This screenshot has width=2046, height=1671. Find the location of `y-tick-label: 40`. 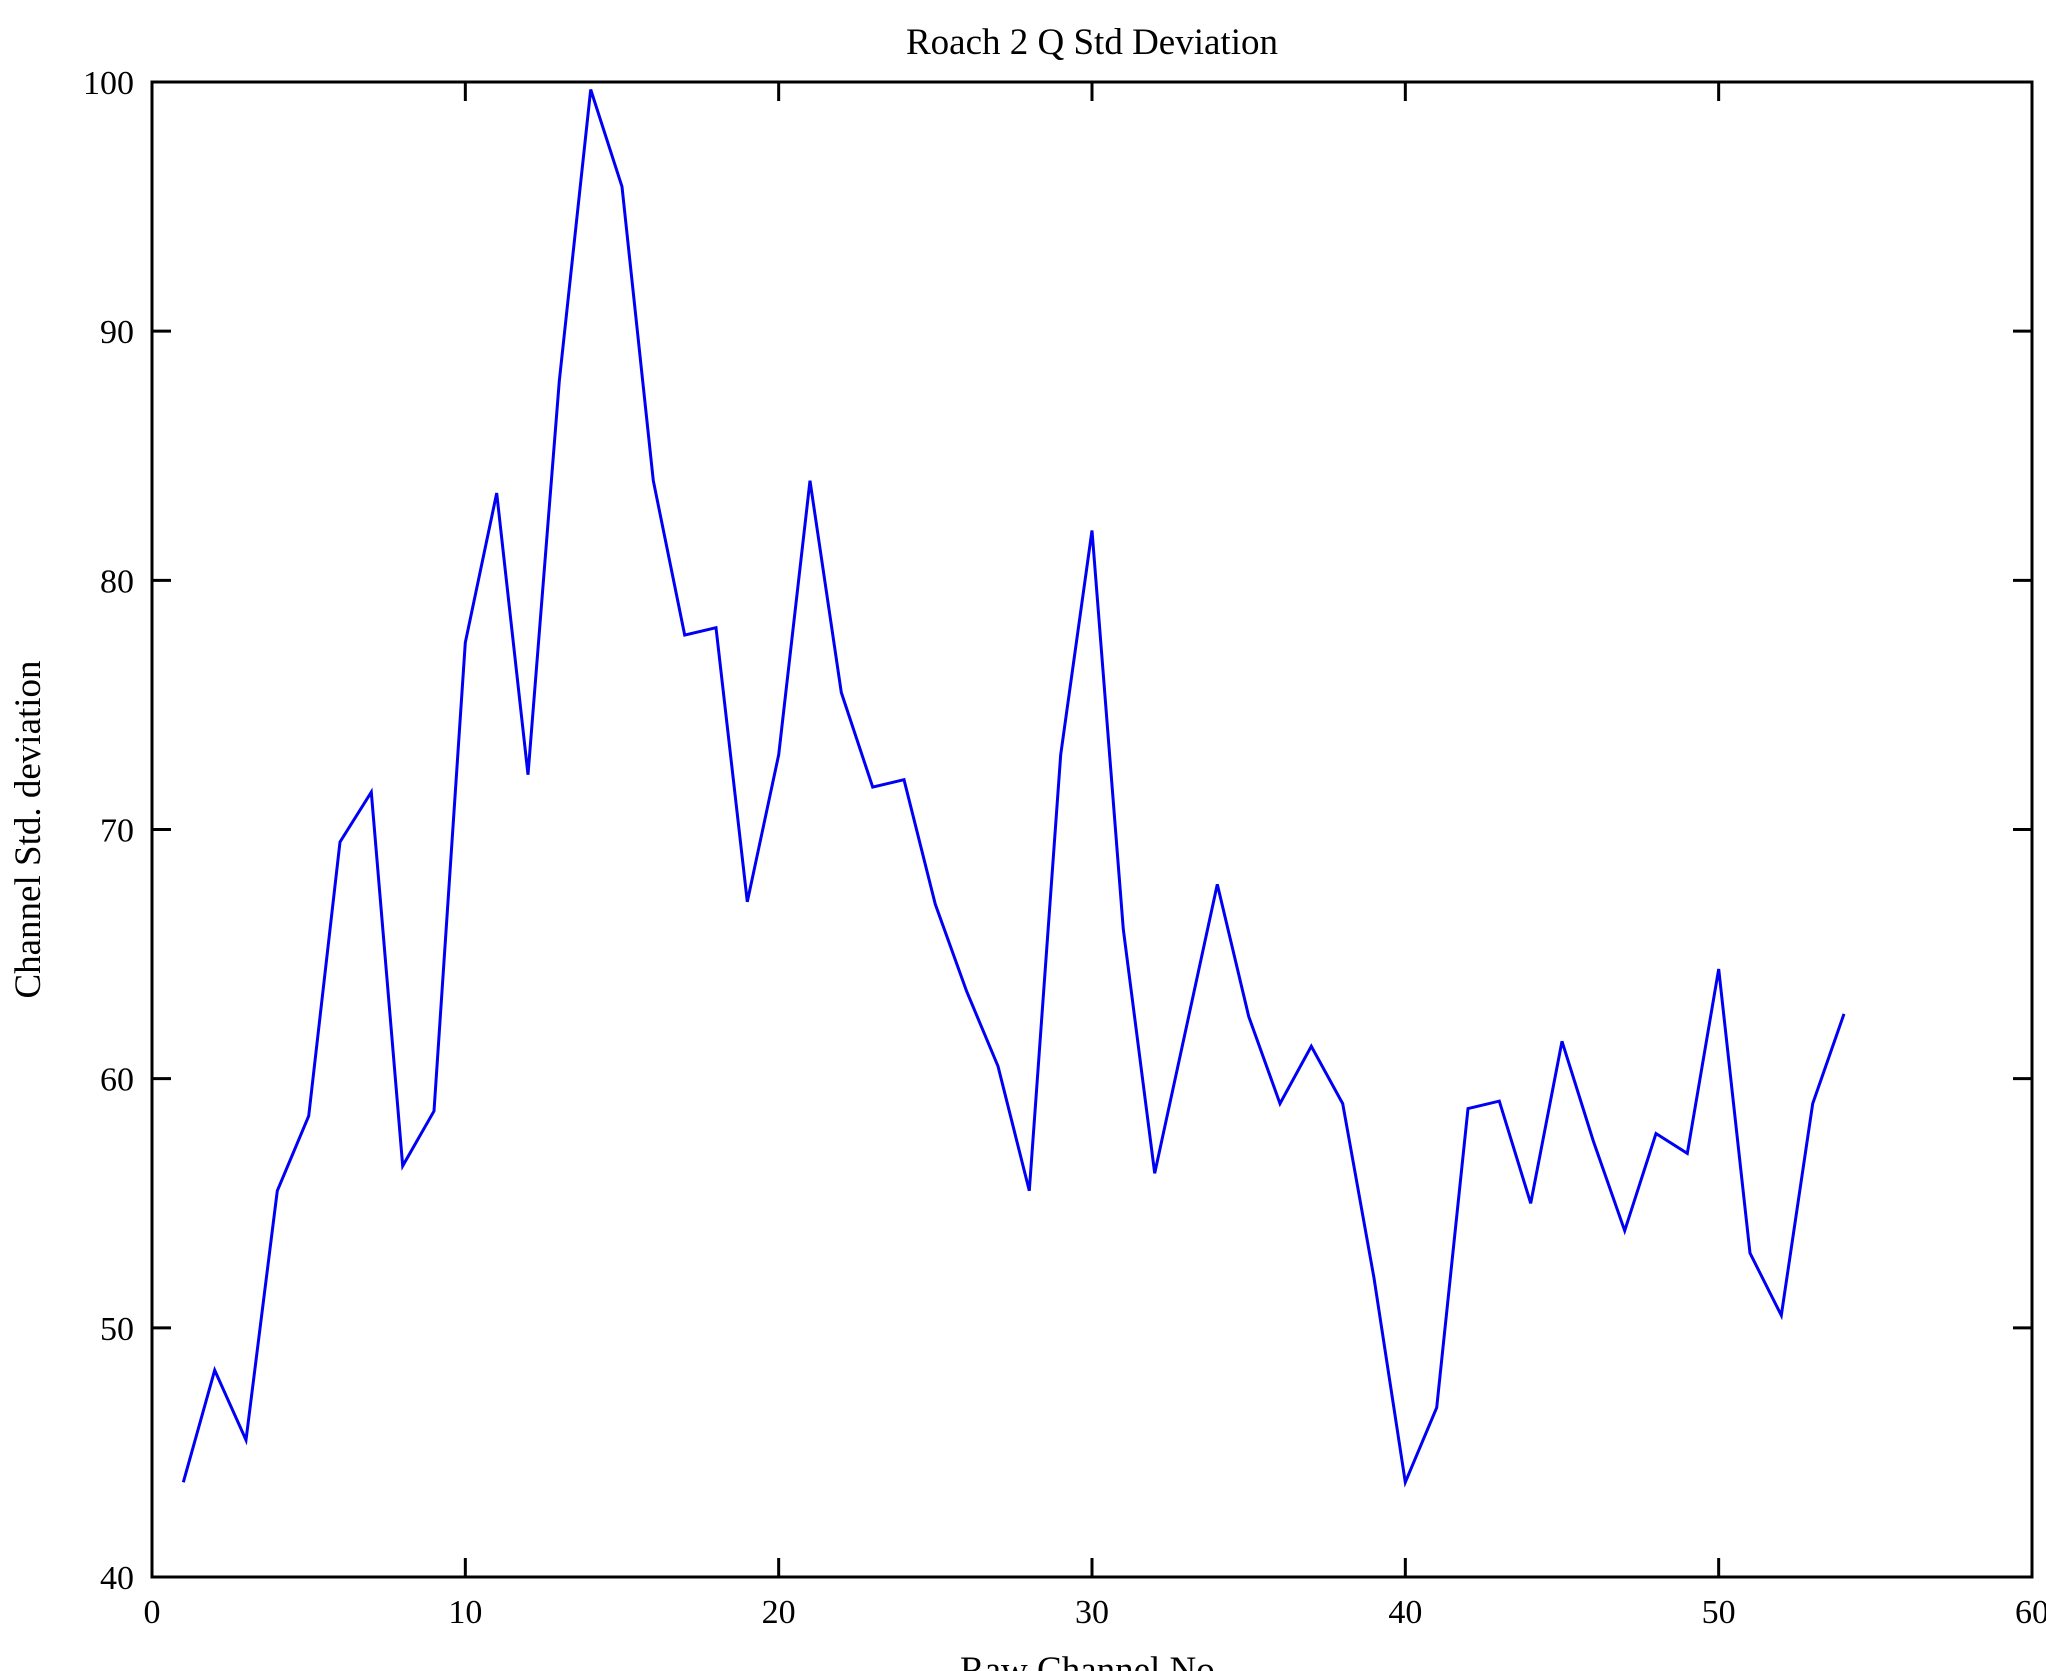

y-tick-label: 40 is located at coordinates (117, 1578).